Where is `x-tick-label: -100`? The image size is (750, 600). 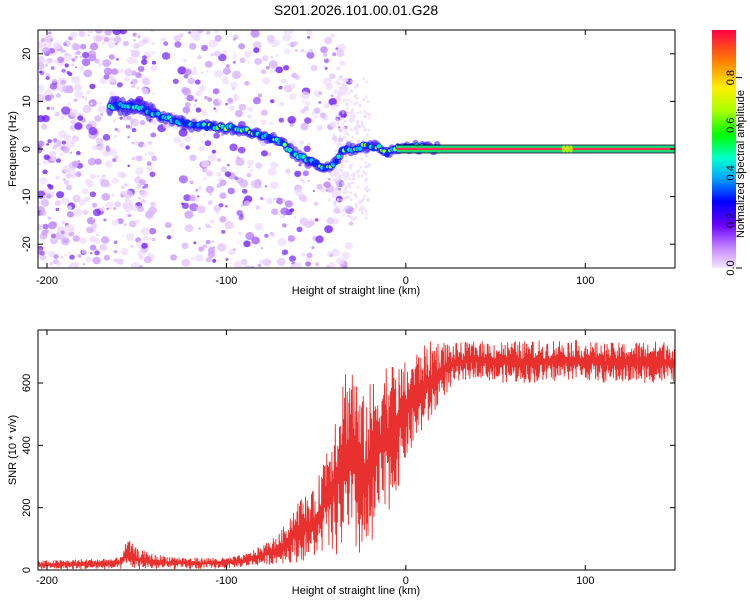
x-tick-label: -100 is located at coordinates (226, 581).